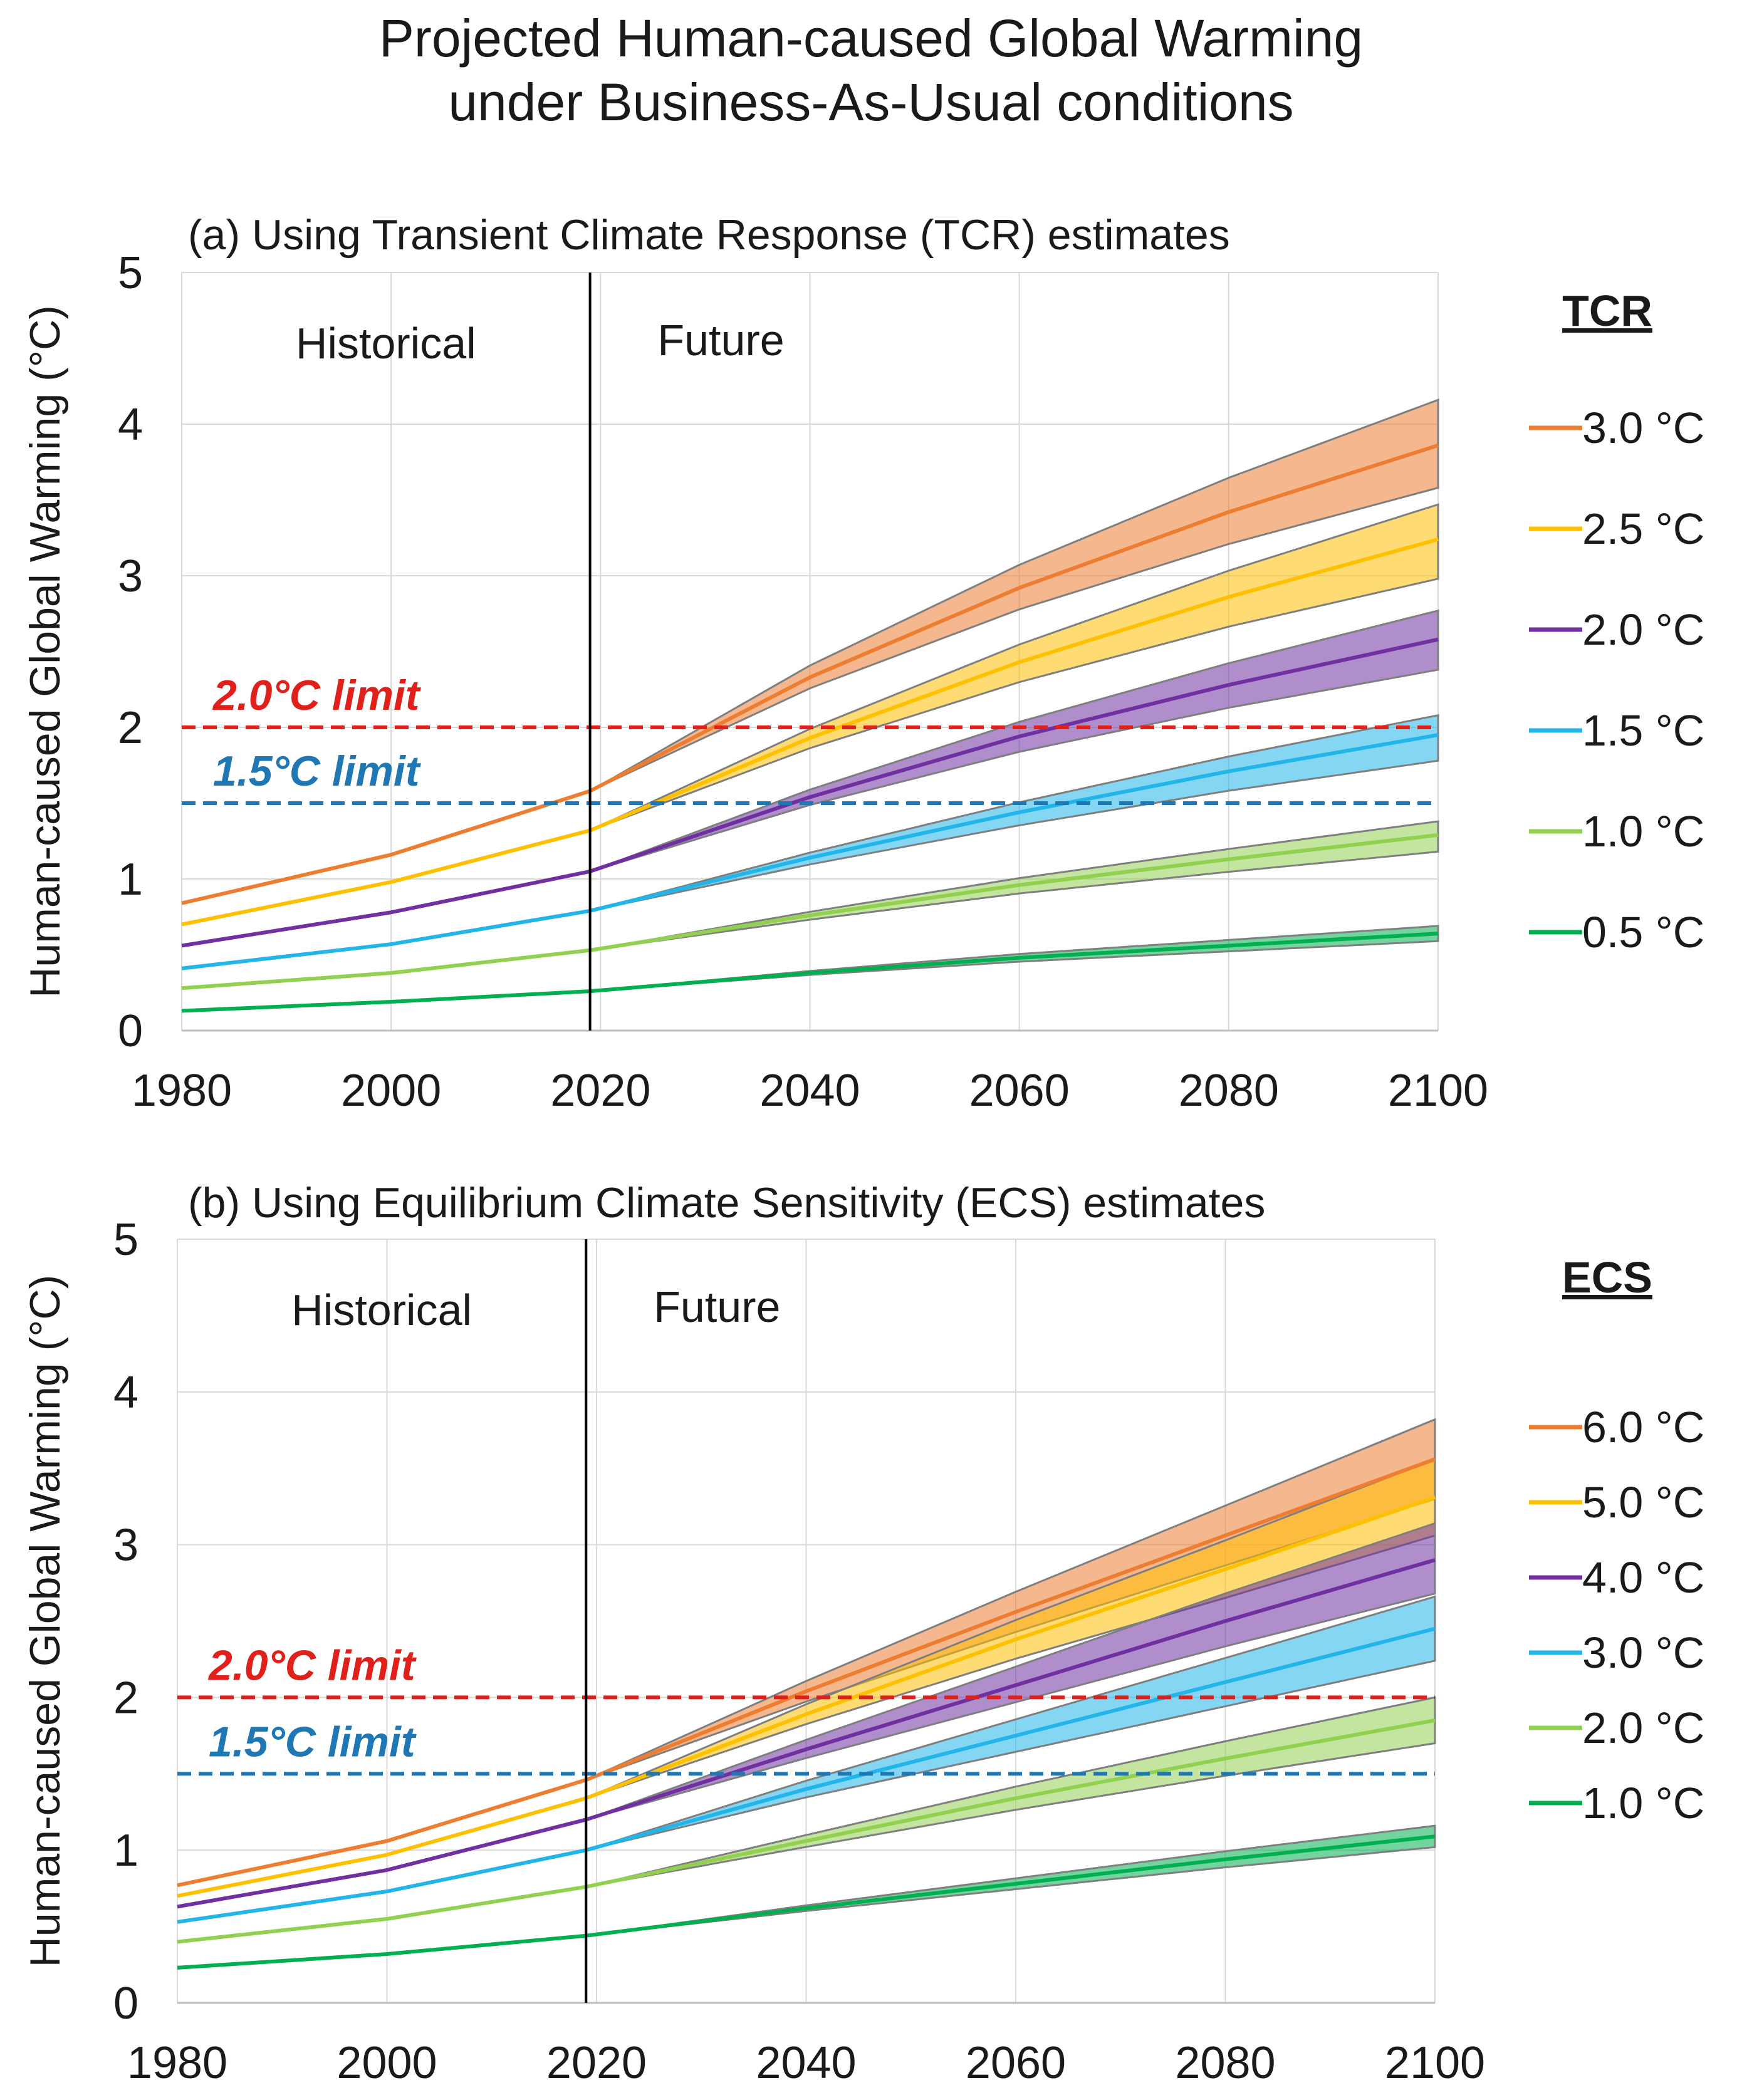 The width and height of the screenshot is (1742, 2100). Describe the element at coordinates (1607, 1277) in the screenshot. I see `legend-title: ECS` at that location.